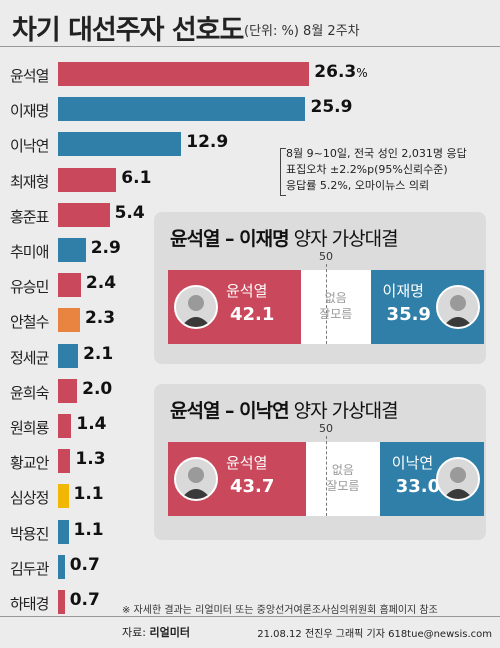 The width and height of the screenshot is (500, 648). Describe the element at coordinates (250, 602) in the screenshot. I see `bar-row: 하태경 0.7` at that location.